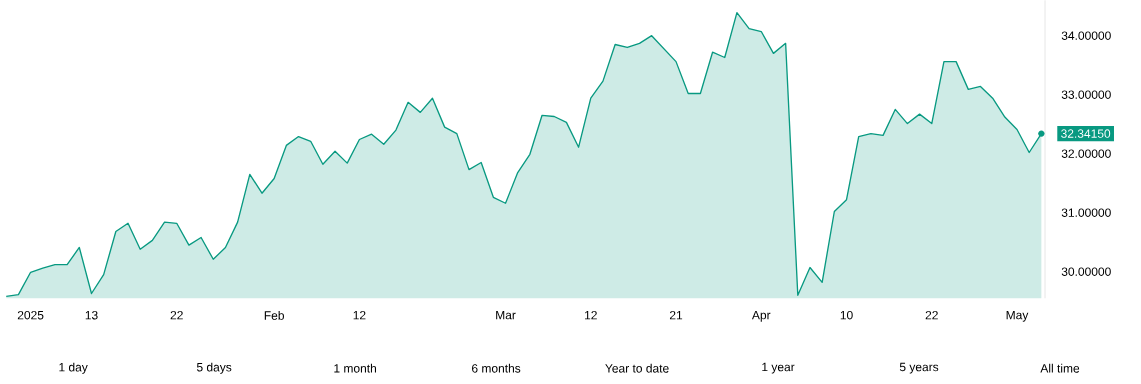 The image size is (1141, 384). What do you see at coordinates (1017, 316) in the screenshot?
I see `x-tick-label: May` at bounding box center [1017, 316].